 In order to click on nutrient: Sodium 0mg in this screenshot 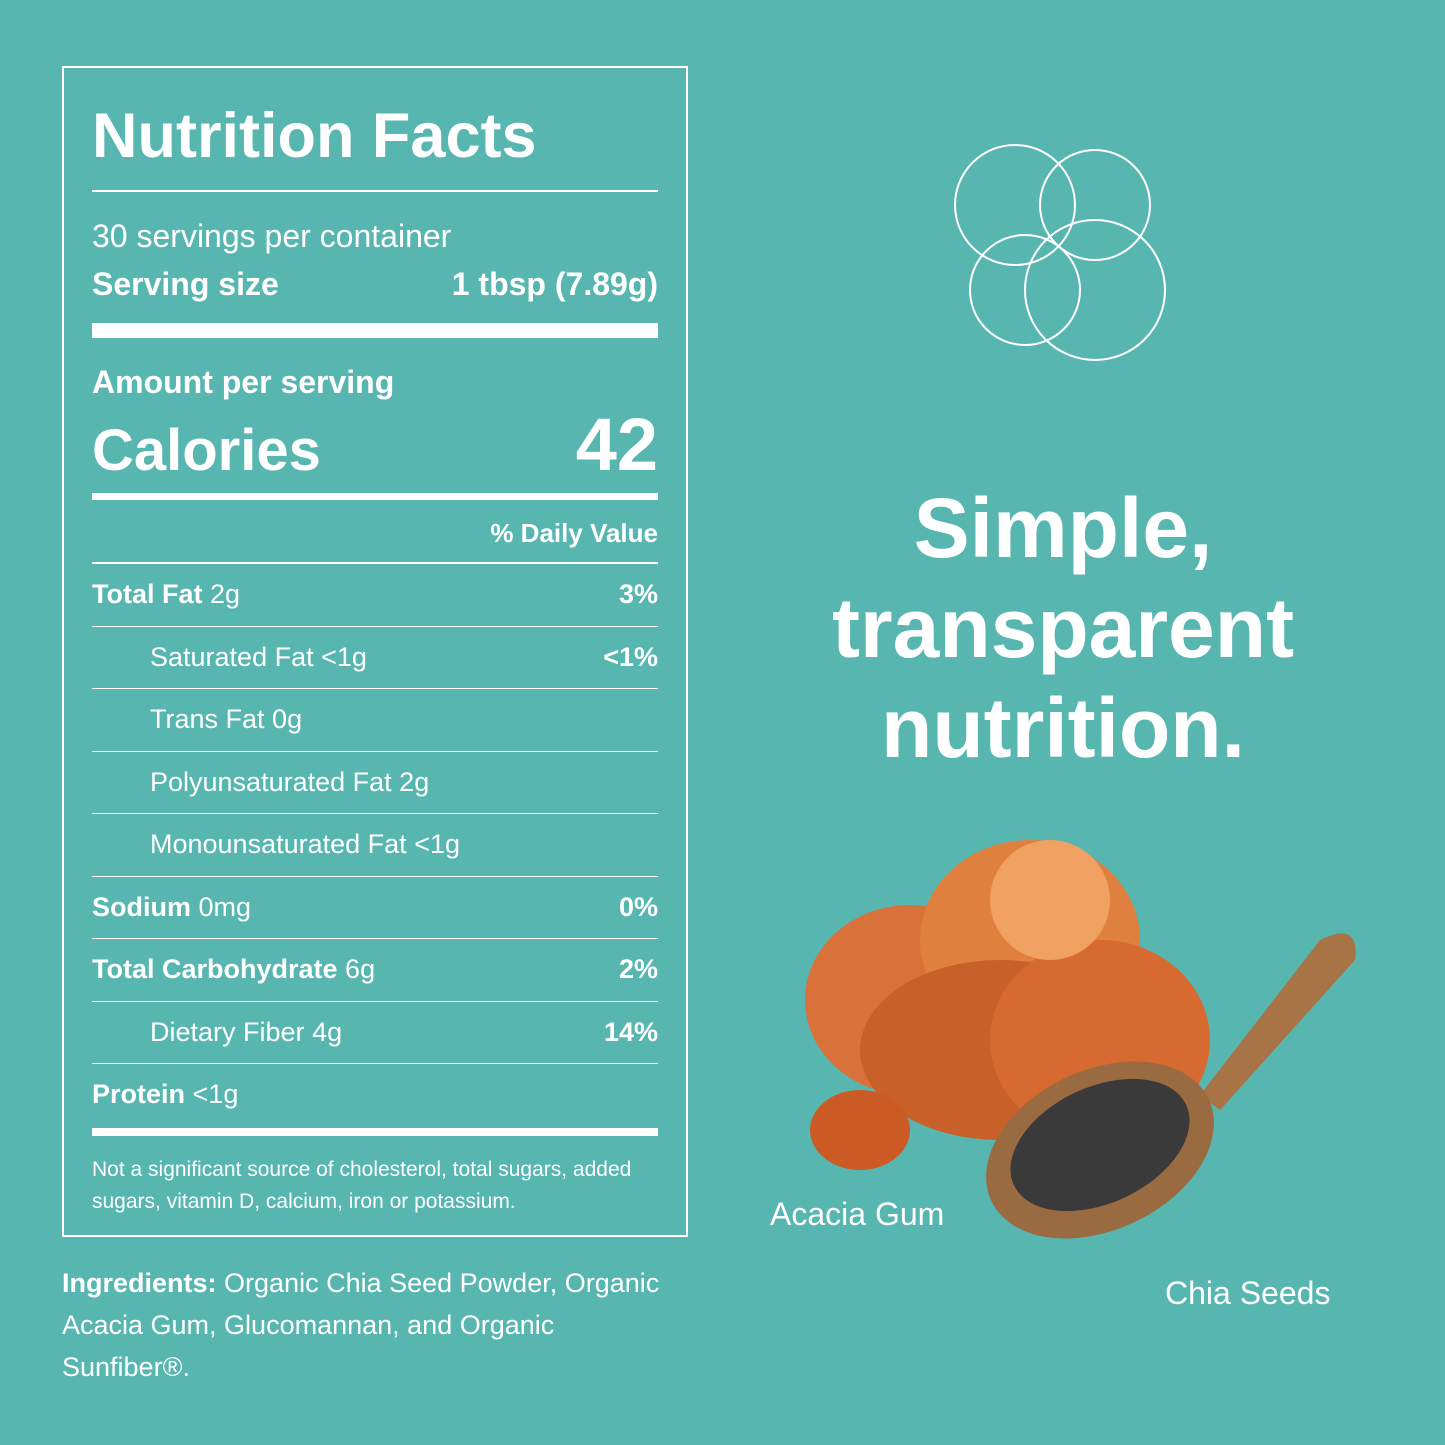, I will do `click(171, 907)`.